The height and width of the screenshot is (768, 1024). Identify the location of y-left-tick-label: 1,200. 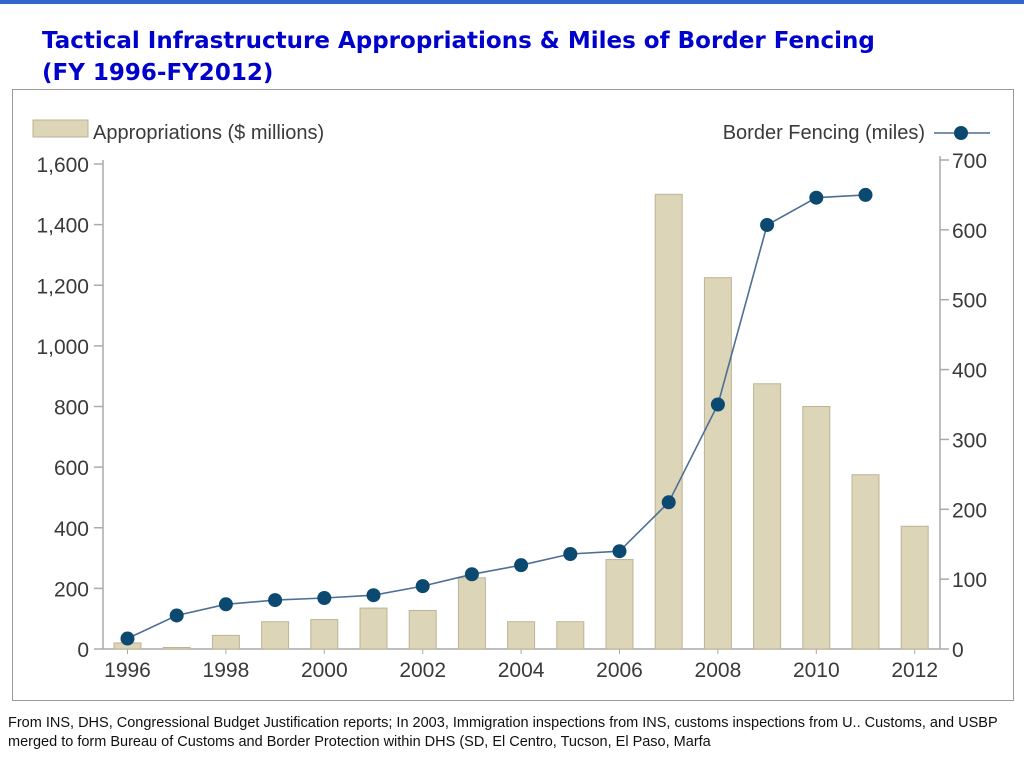
(62, 286).